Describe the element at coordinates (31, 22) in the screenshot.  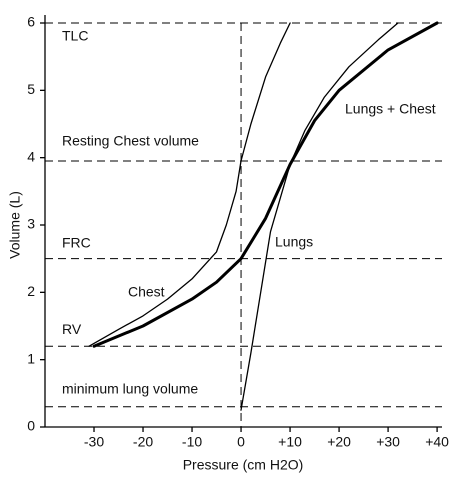
I see `y-tick-label: 6` at that location.